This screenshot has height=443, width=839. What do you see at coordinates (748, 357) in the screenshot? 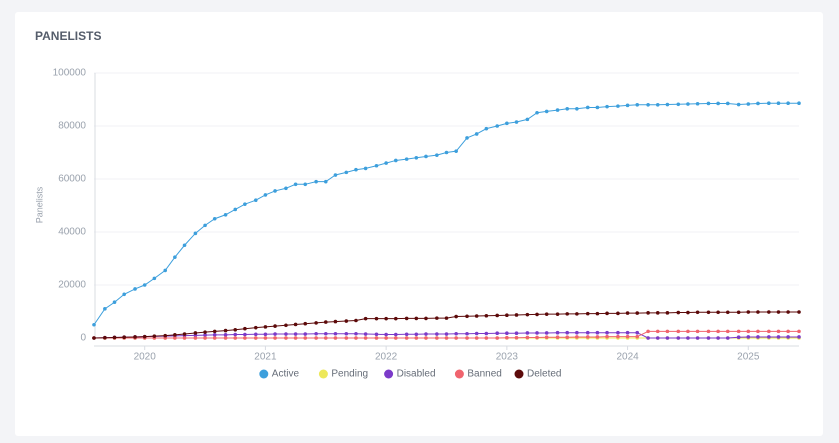
I see `x-tick-label: 2025` at bounding box center [748, 357].